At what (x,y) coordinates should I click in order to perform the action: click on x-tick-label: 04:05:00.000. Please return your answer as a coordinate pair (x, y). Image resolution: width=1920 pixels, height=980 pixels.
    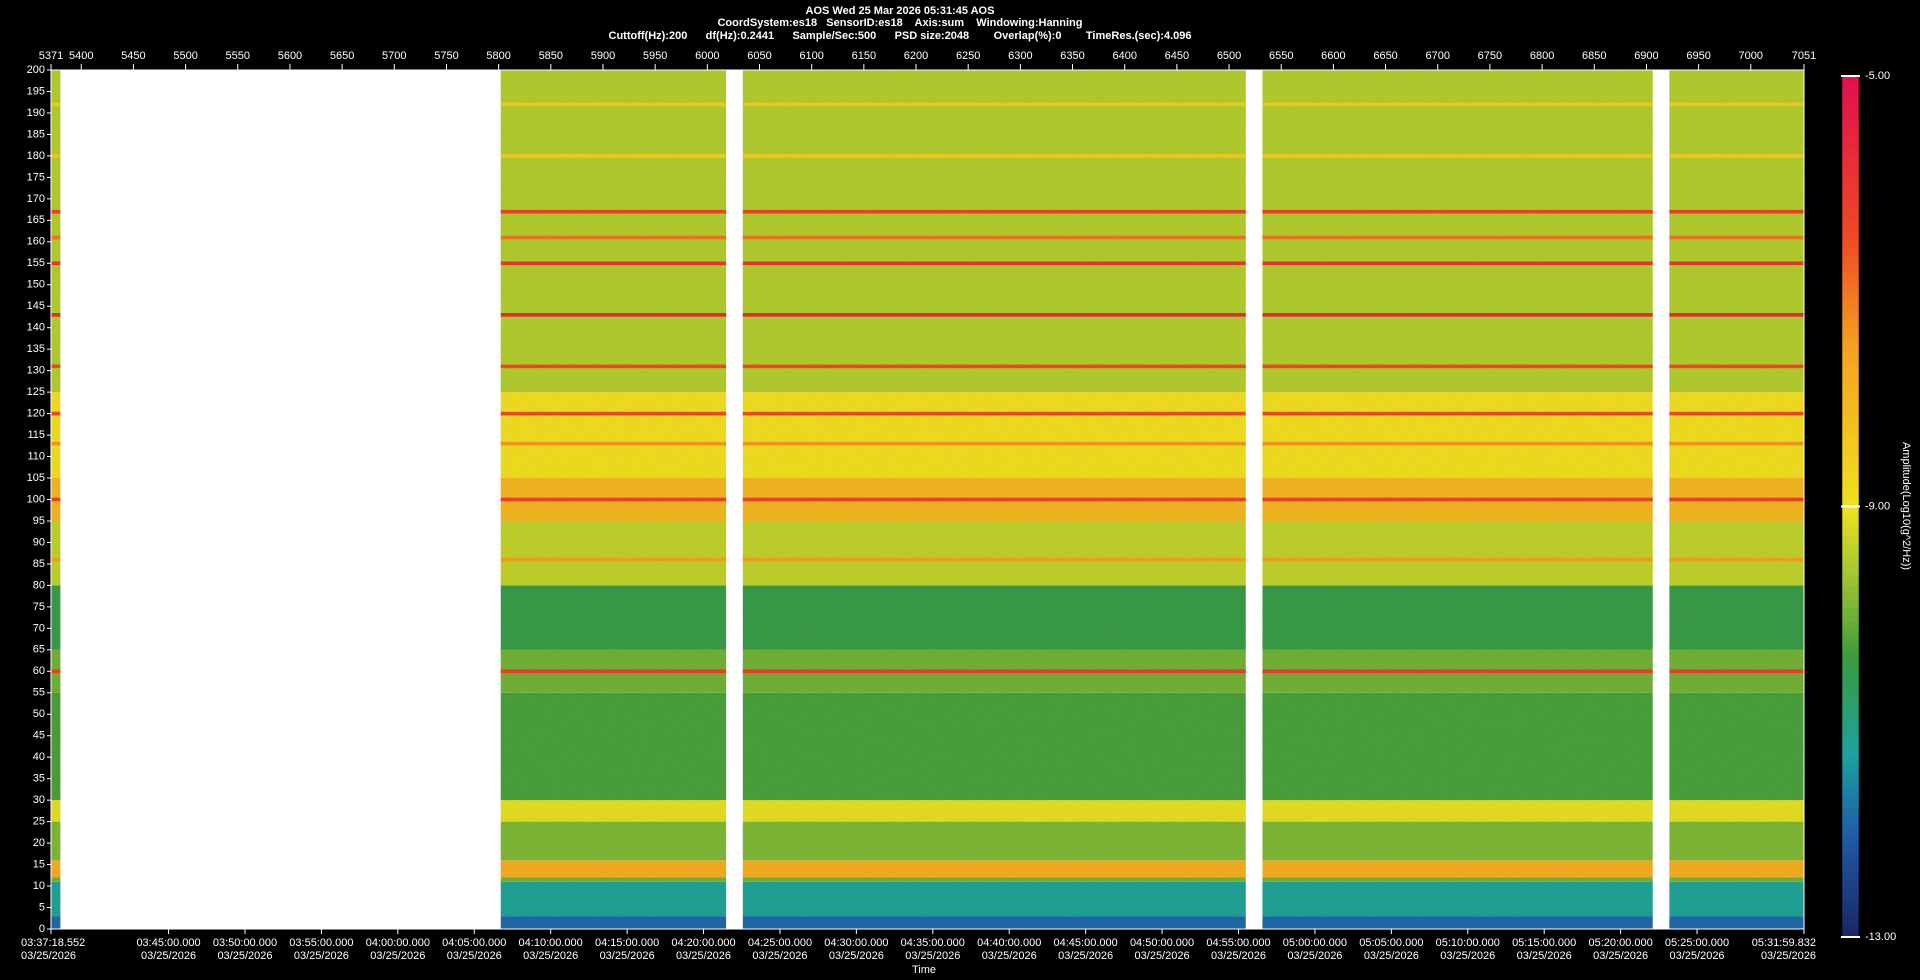
    Looking at the image, I should click on (474, 943).